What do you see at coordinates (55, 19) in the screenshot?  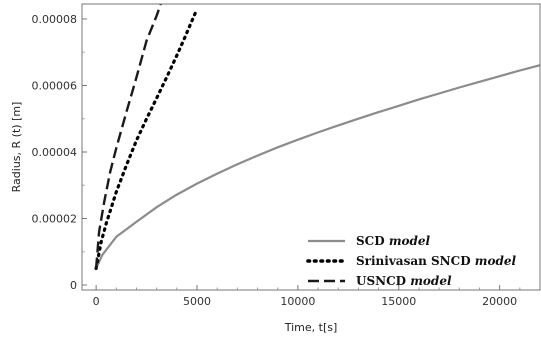 I see `y-tick-label: 0.00008` at bounding box center [55, 19].